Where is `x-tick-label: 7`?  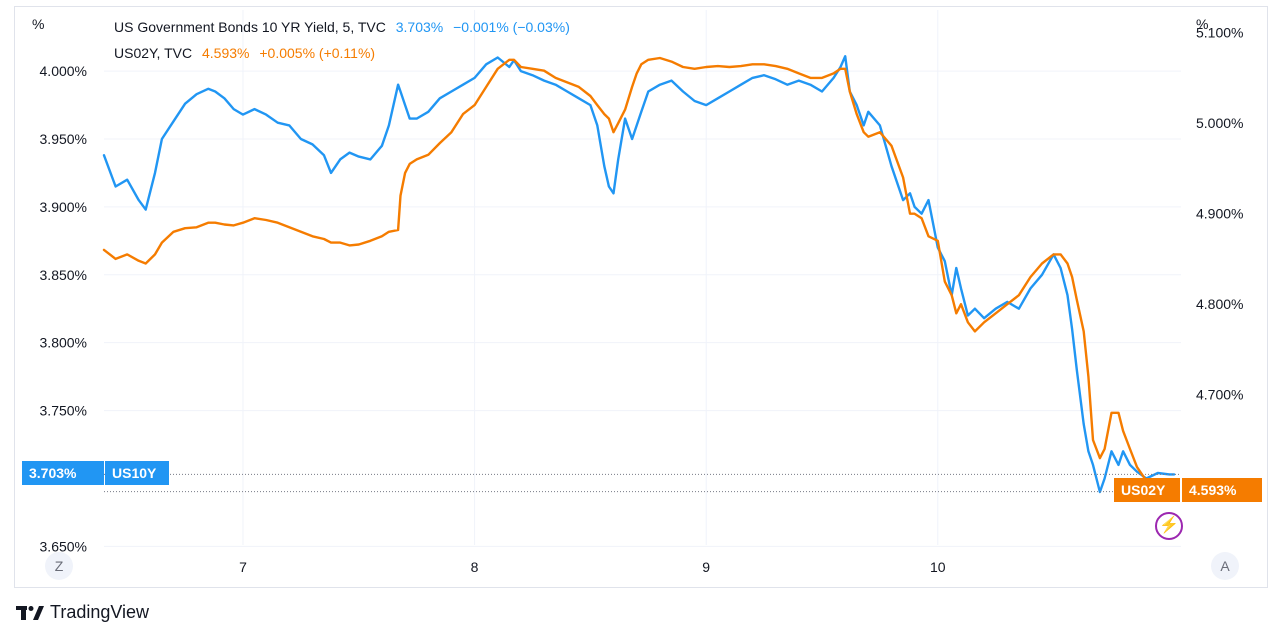
x-tick-label: 7 is located at coordinates (243, 567).